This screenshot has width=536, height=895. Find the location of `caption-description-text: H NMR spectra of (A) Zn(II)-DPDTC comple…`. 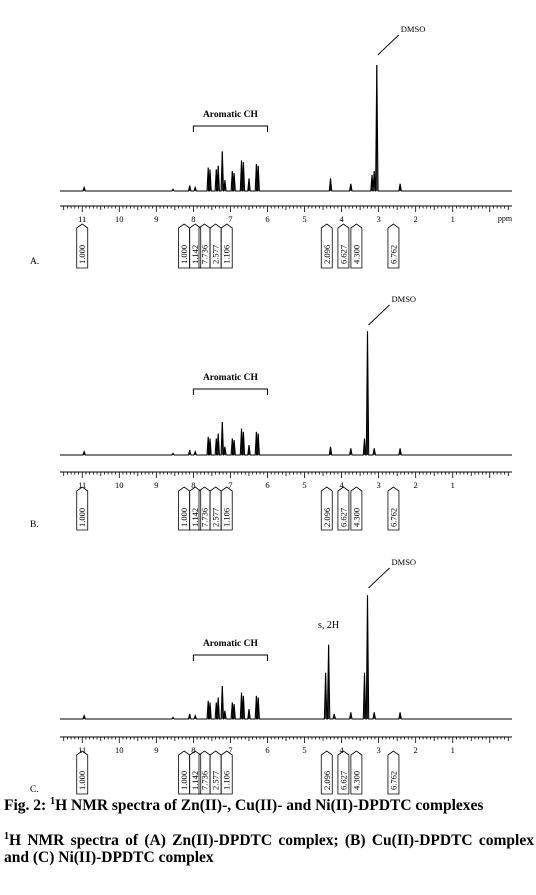

caption-description-text: H NMR spectra of (A) Zn(II)-DPDTC comple… is located at coordinates (269, 849).